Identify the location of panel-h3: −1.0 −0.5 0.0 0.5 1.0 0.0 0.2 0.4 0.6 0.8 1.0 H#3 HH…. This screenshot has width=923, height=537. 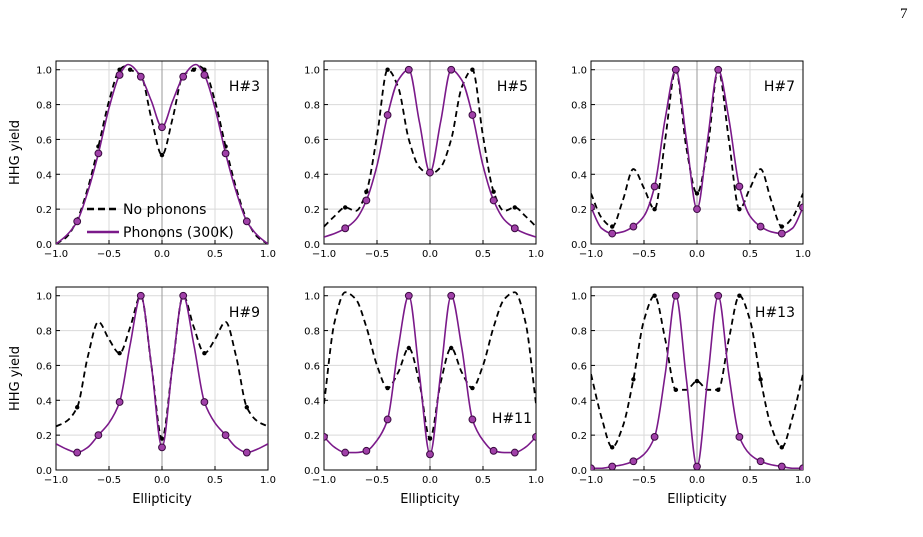
(142, 160).